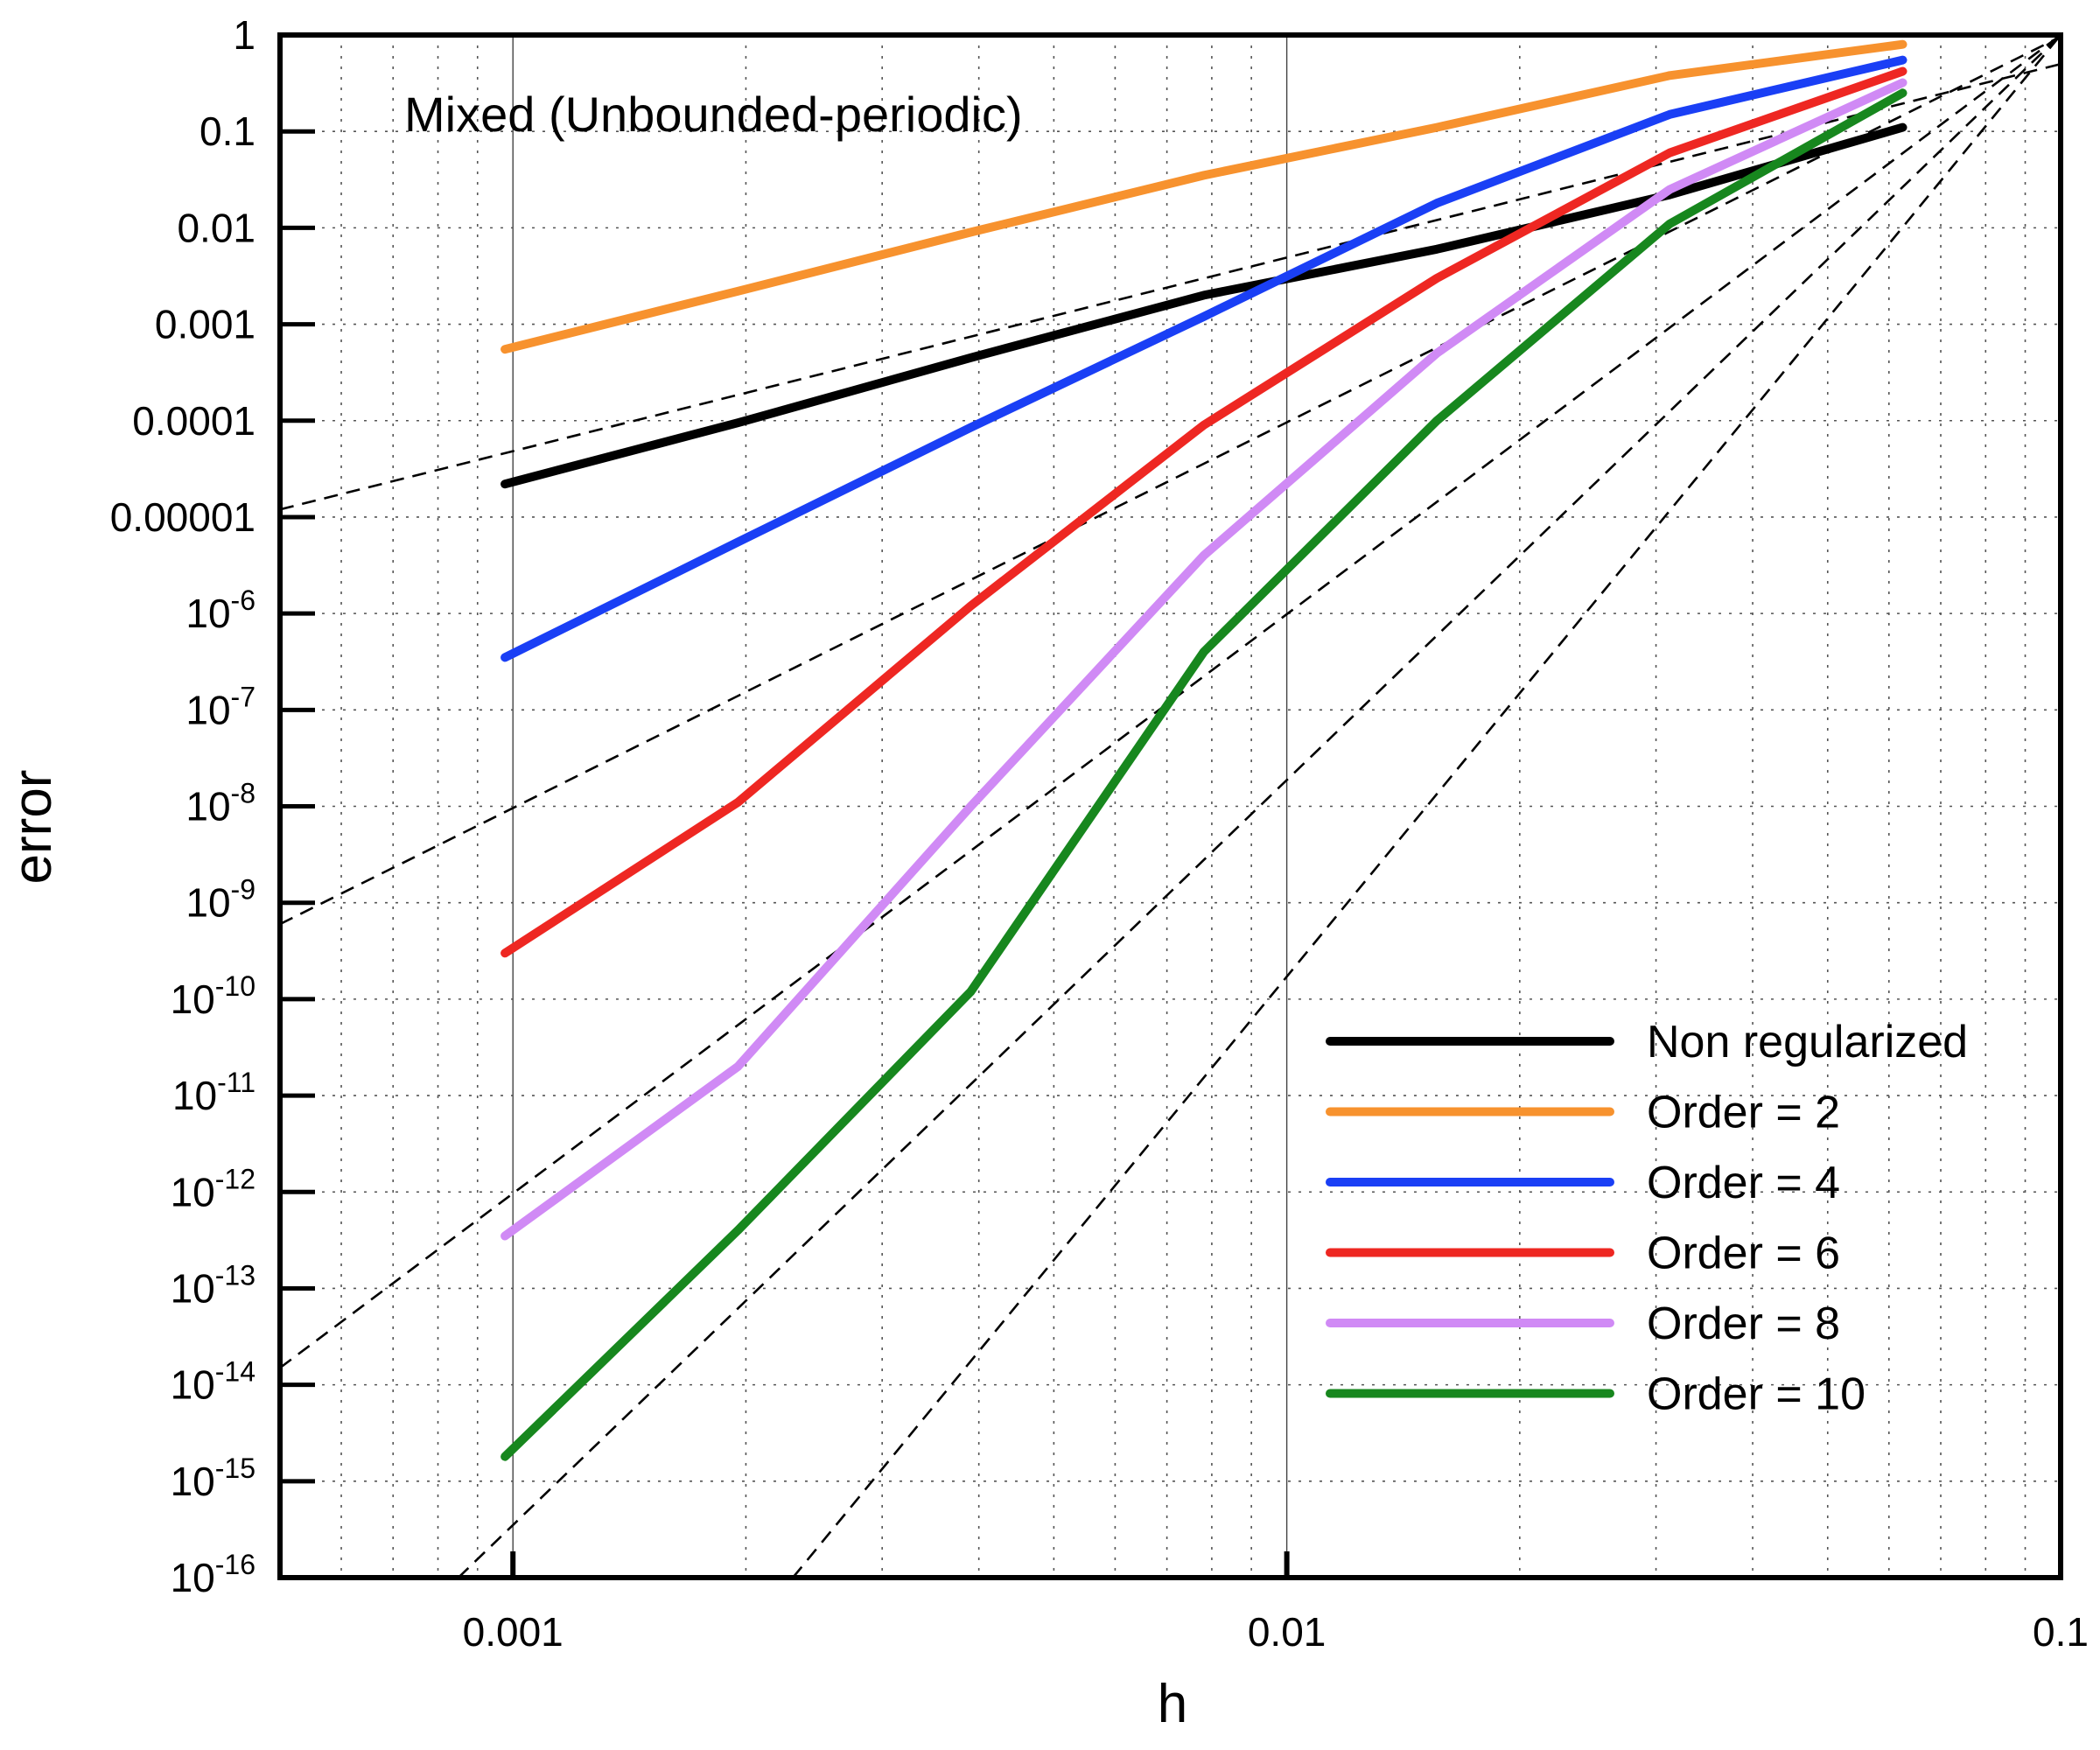 Image resolution: width=2100 pixels, height=1750 pixels. Describe the element at coordinates (221, 804) in the screenshot. I see `y-tick-label: 10⁻⁸` at that location.